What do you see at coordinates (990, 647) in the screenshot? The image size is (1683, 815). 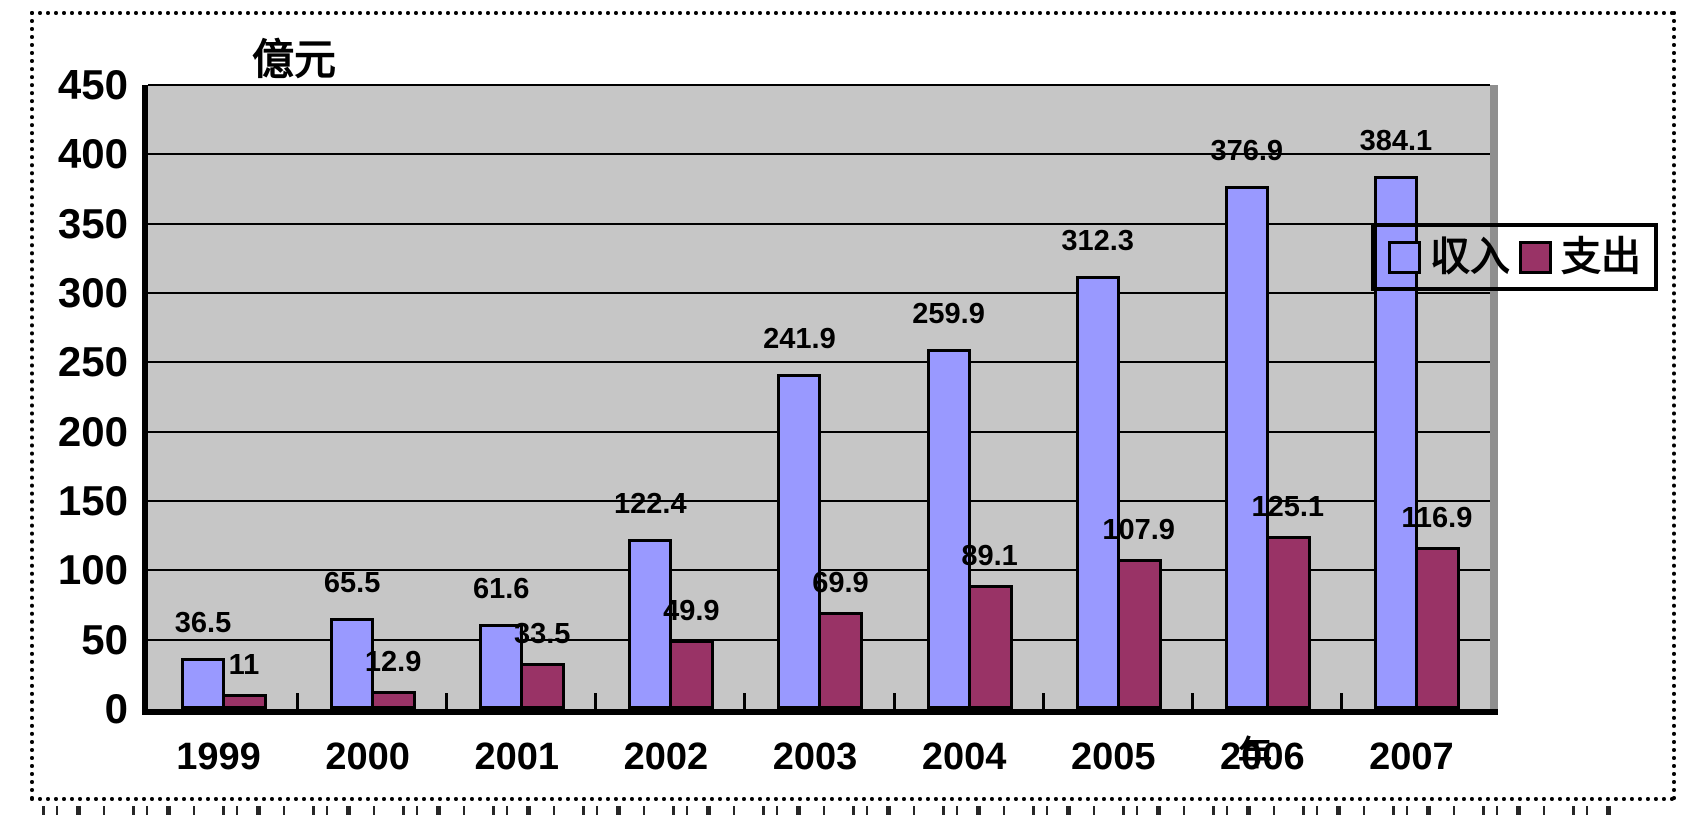 I see `bar-expense-2004` at bounding box center [990, 647].